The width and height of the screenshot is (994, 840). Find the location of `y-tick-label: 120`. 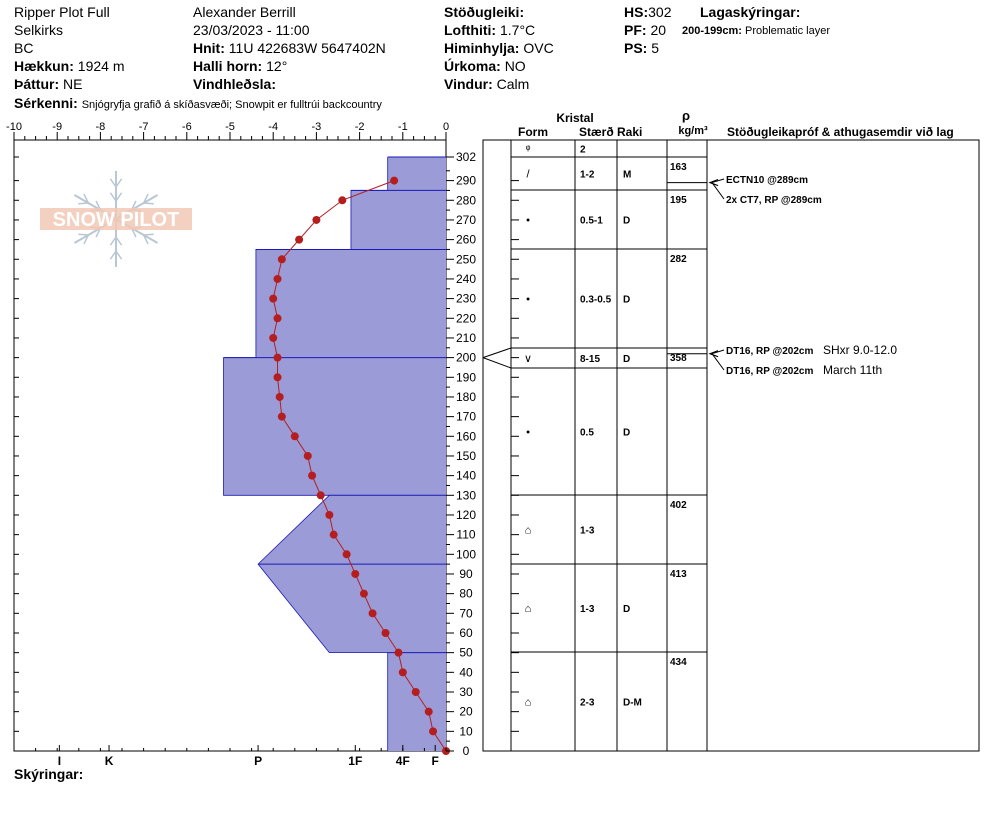

y-tick-label: 120 is located at coordinates (466, 515).